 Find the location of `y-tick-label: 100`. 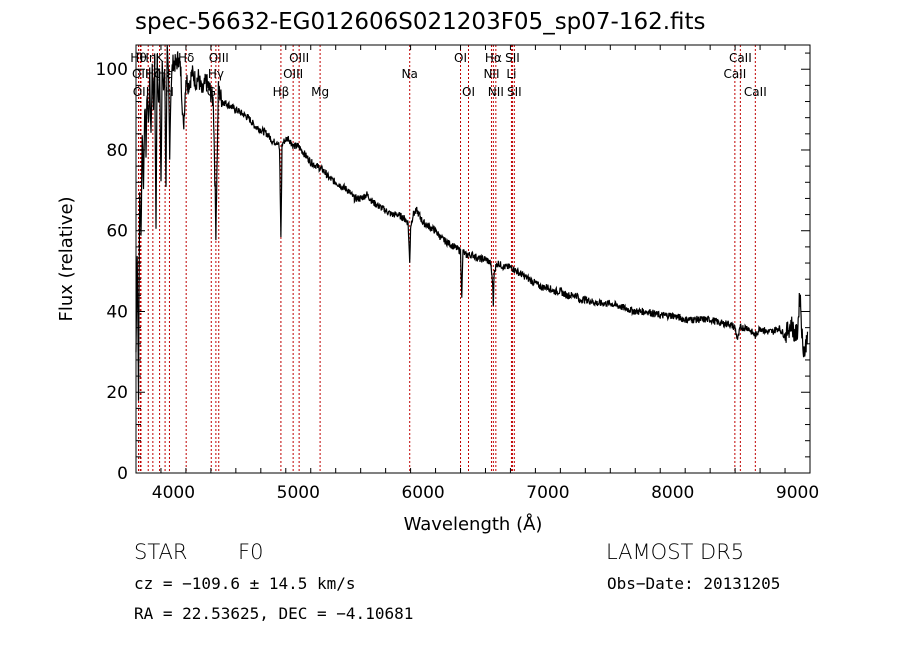

y-tick-label: 100 is located at coordinates (112, 70).